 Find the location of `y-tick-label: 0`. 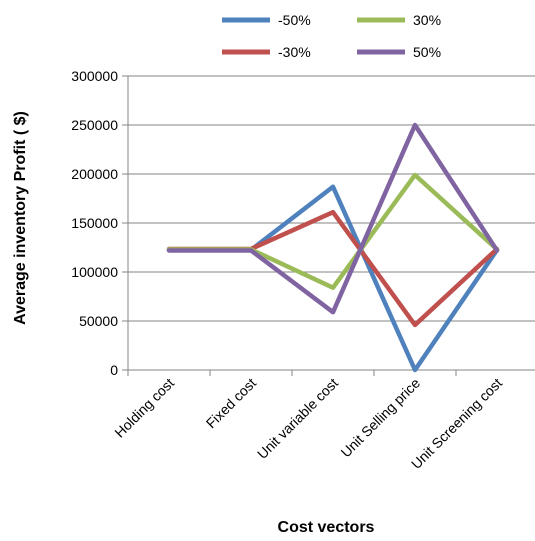

y-tick-label: 0 is located at coordinates (114, 370).